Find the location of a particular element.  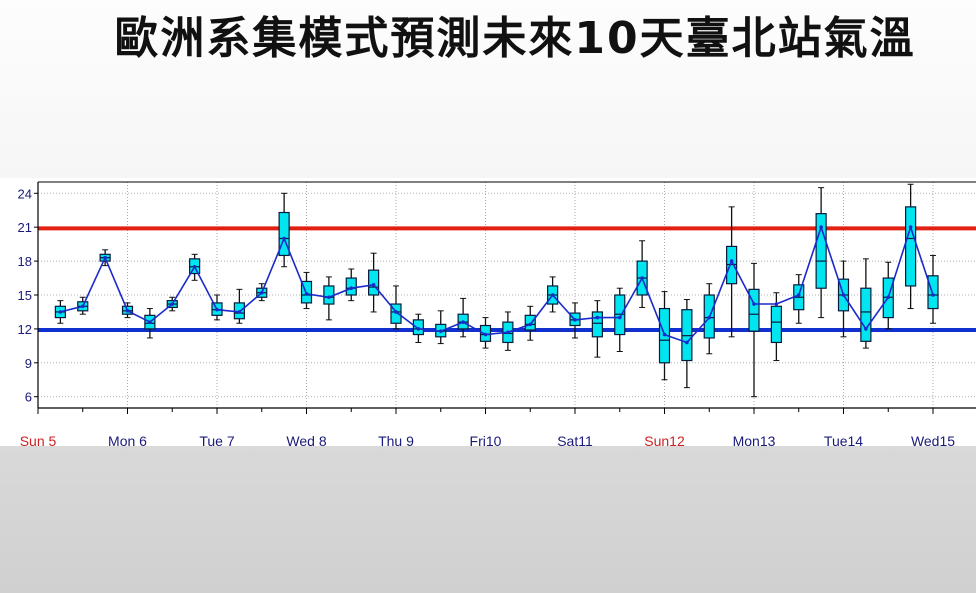

y-tick-label: 21 is located at coordinates (25, 227).